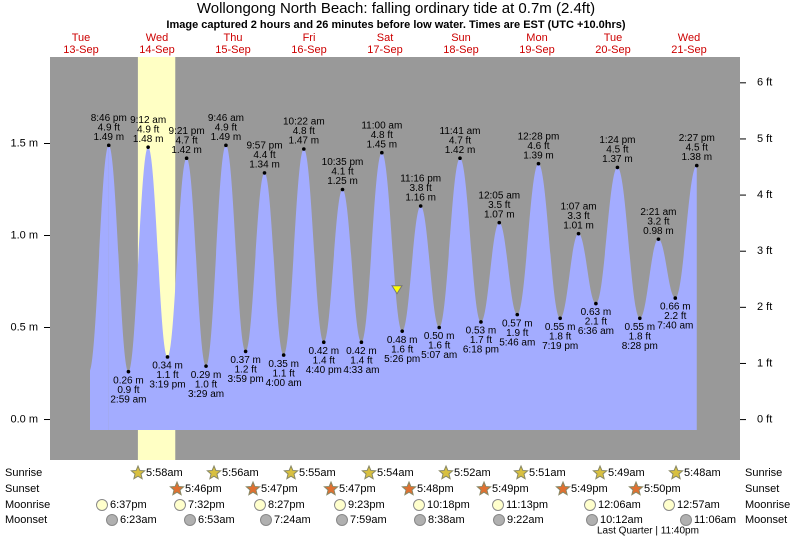  What do you see at coordinates (460, 50) in the screenshot?
I see `day-date: 18-Sep` at bounding box center [460, 50].